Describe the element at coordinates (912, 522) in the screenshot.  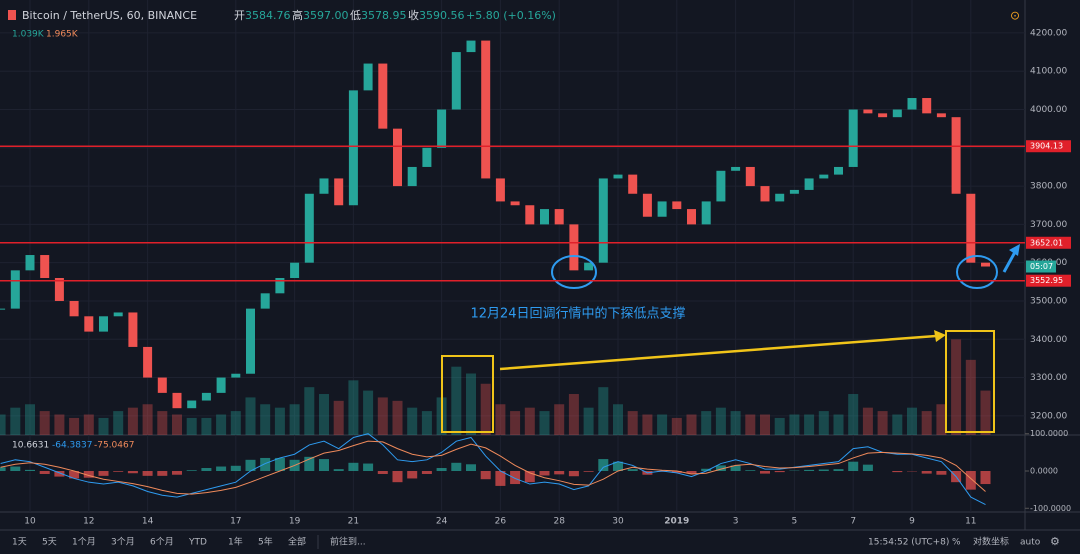
I see `x-tick-label: 9` at that location.